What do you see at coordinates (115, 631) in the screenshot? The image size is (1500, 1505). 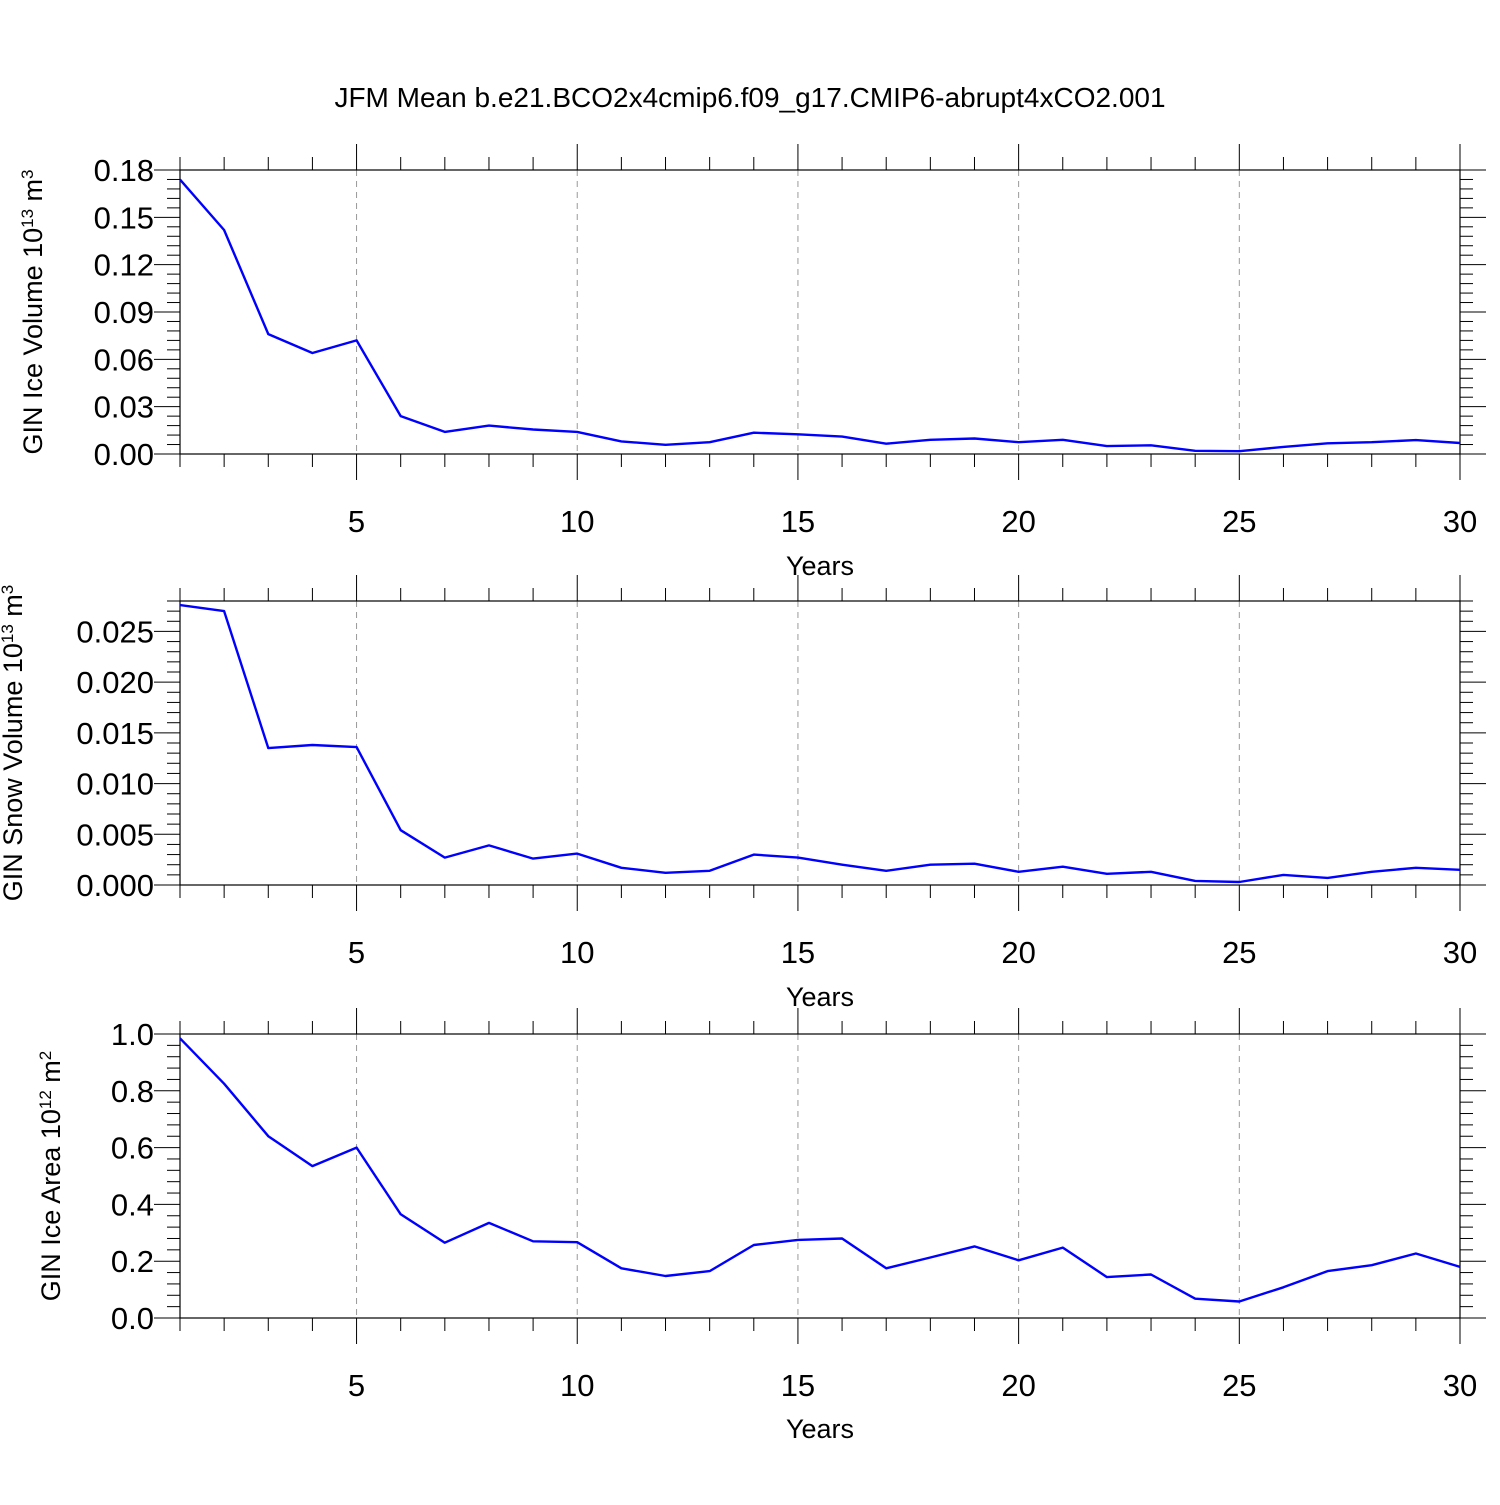 I see `y-tick-label: 0.025` at bounding box center [115, 631].